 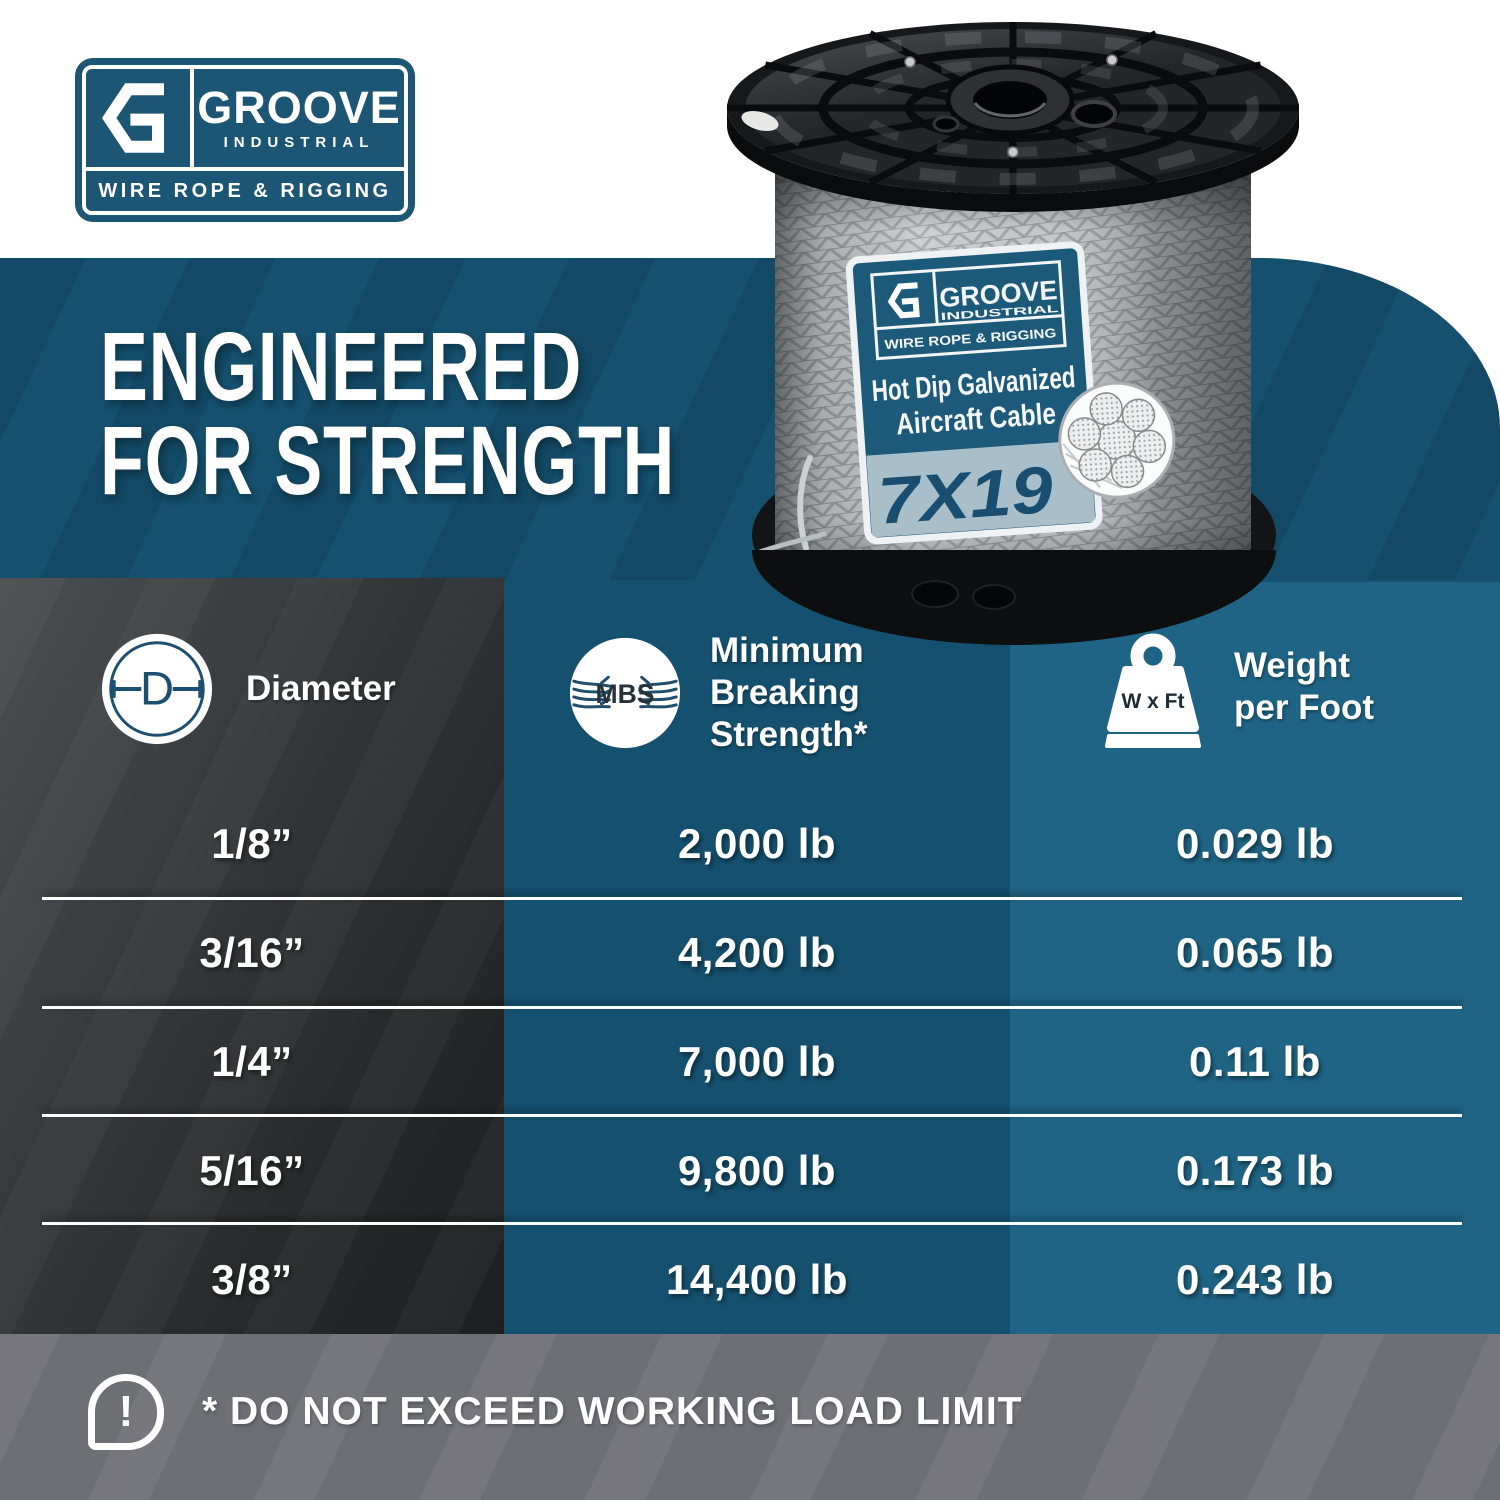 I want to click on mbs-icon: MBS, so click(x=625, y=693).